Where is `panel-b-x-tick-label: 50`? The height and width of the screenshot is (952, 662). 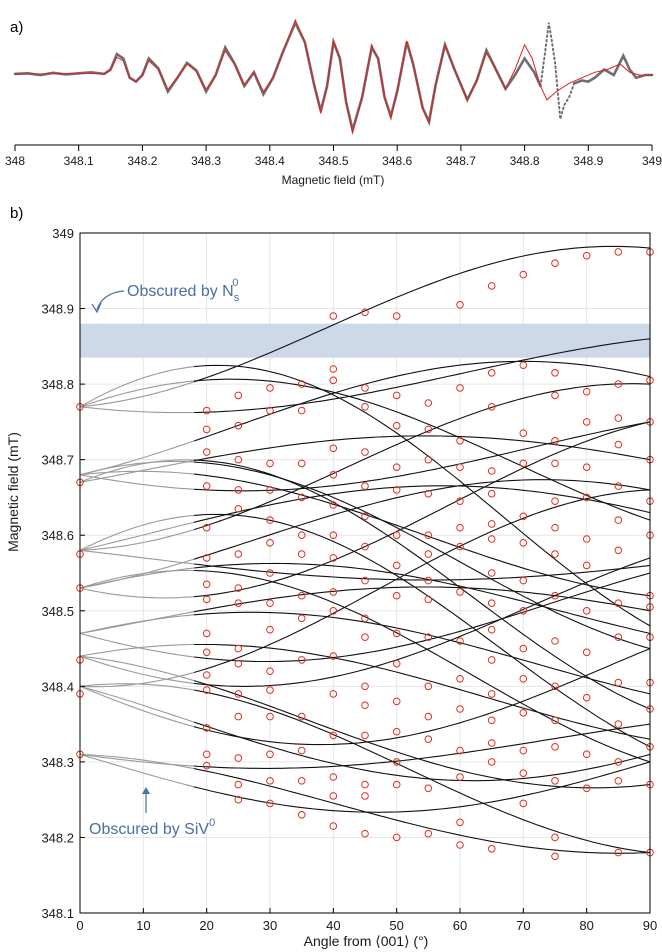 panel-b-x-tick-label: 50 is located at coordinates (396, 925).